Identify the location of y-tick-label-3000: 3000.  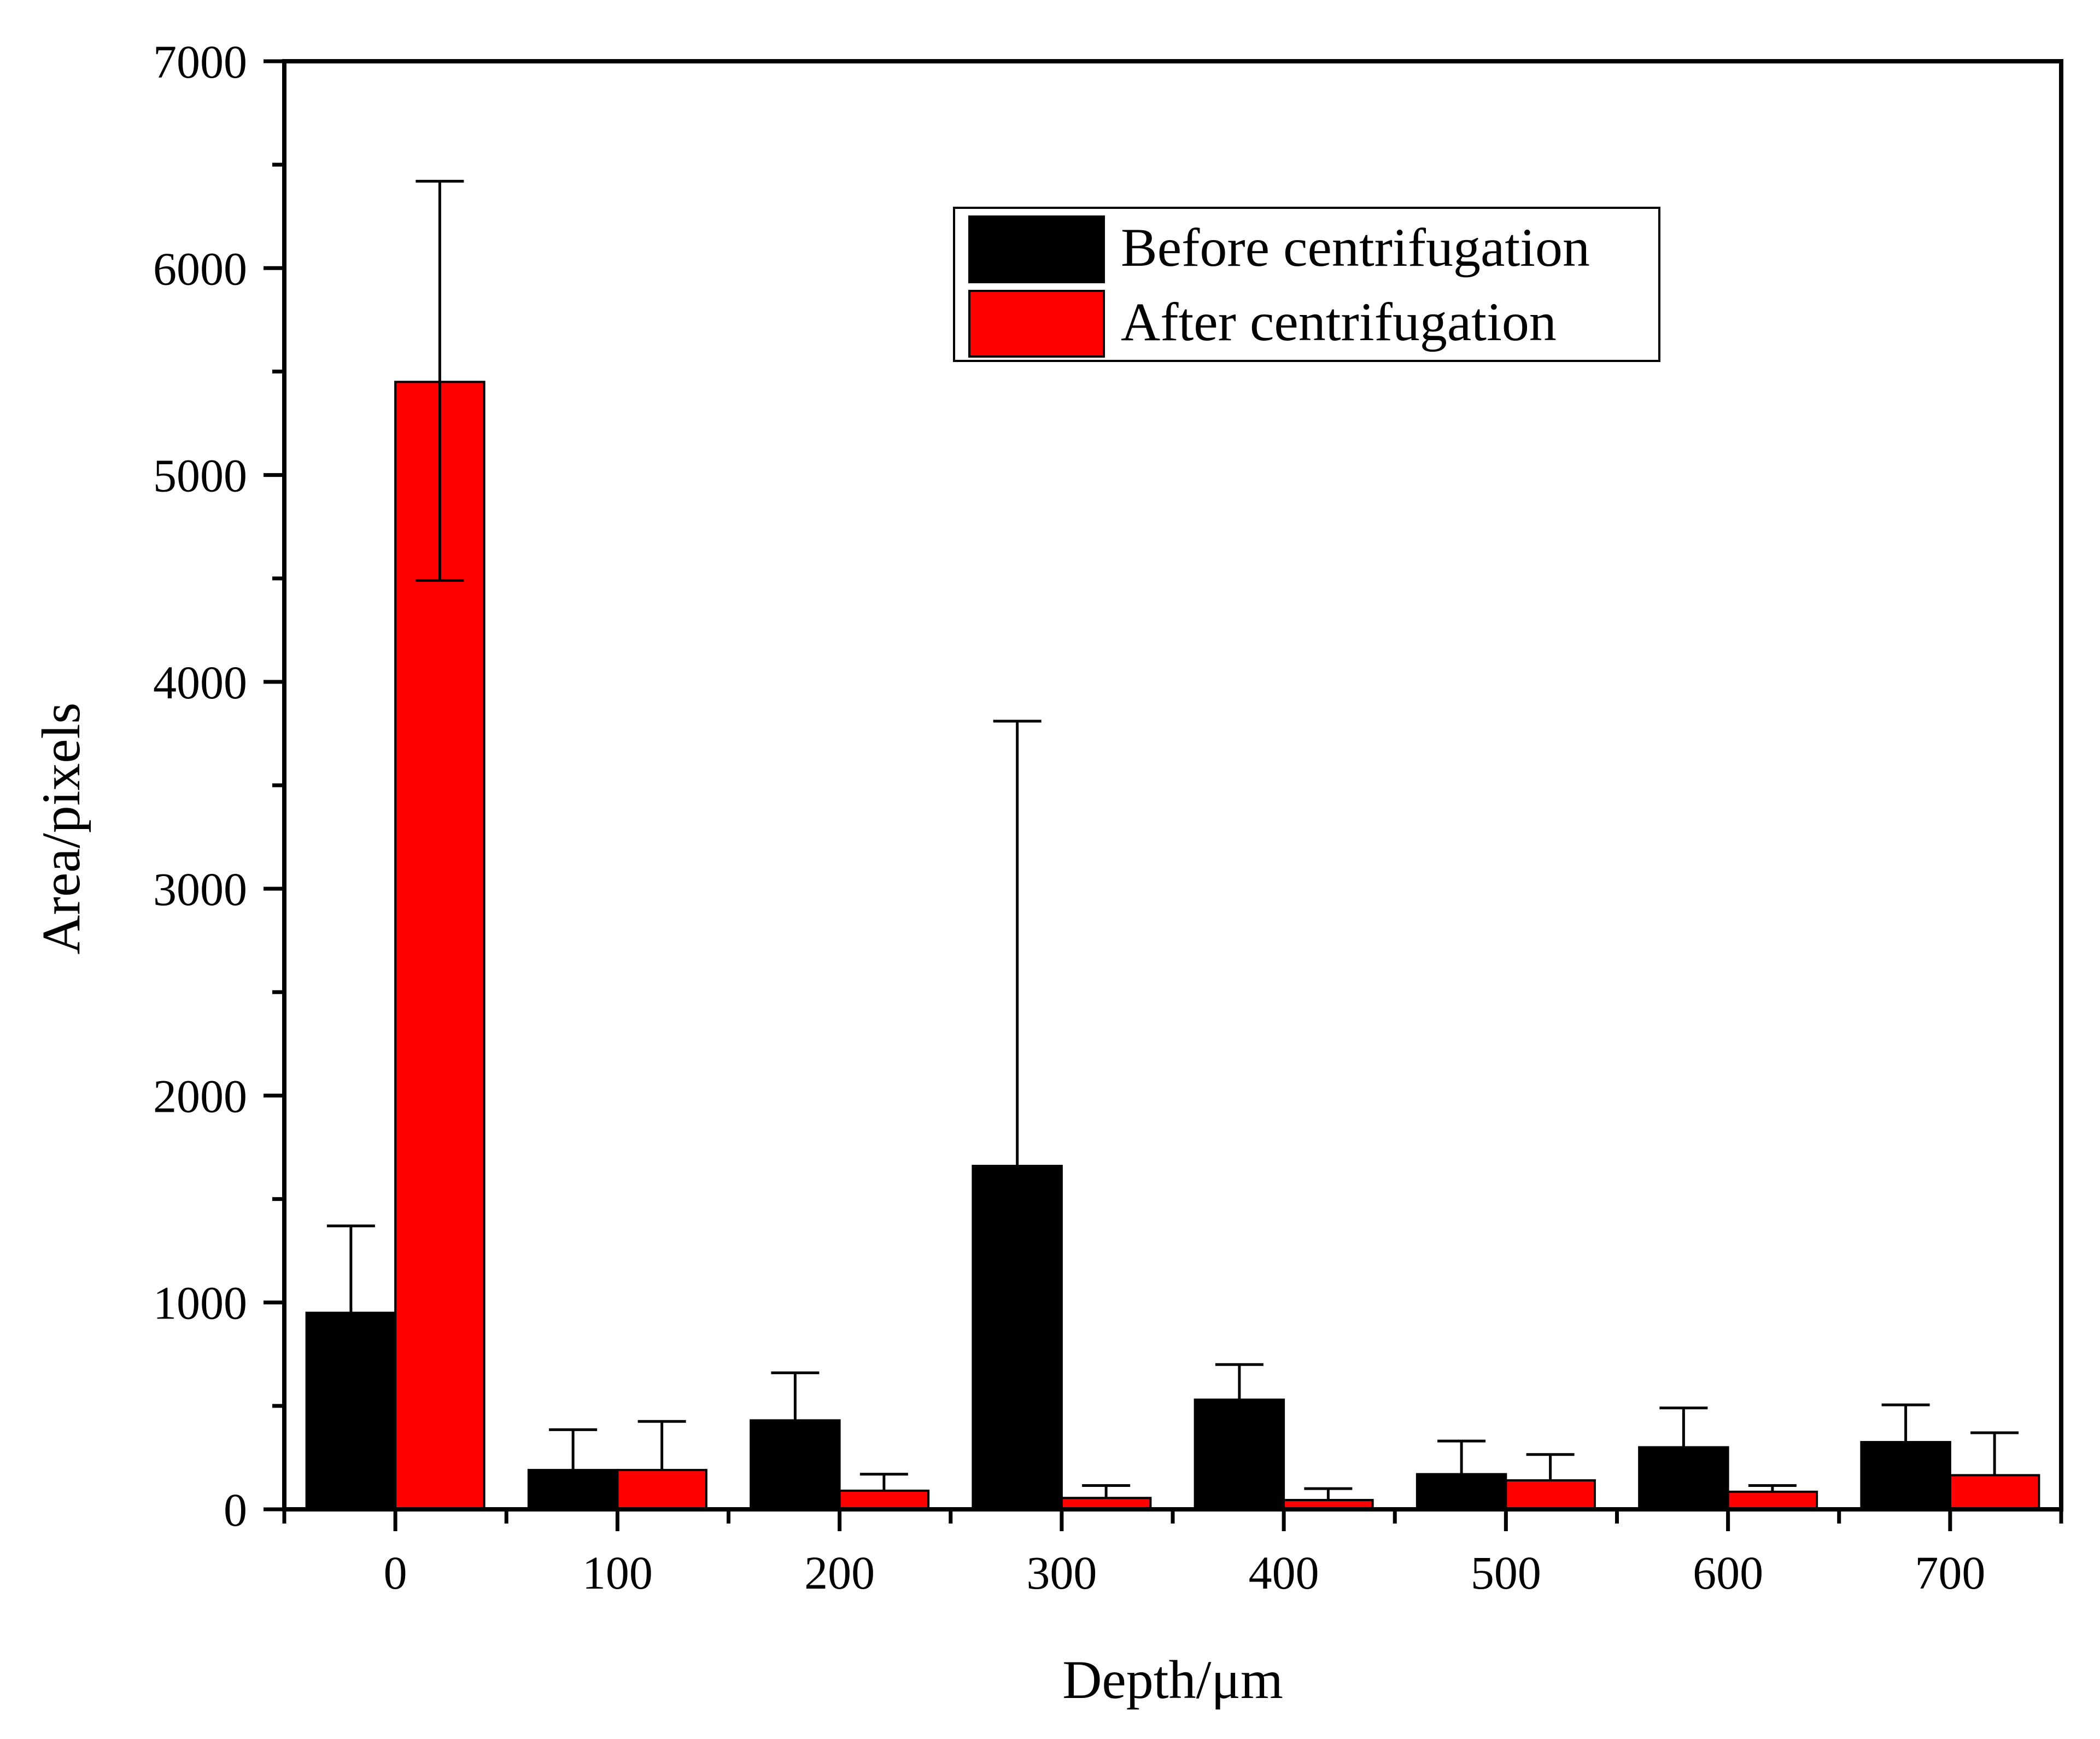
(200, 889).